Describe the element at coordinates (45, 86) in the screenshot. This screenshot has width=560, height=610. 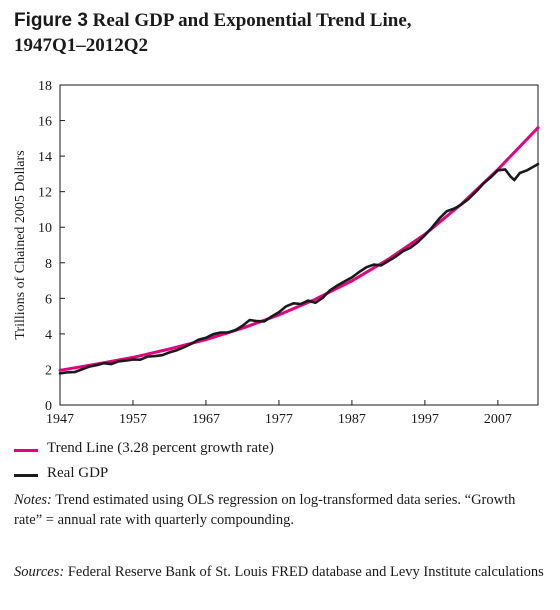
I see `y-tick-label: 18` at that location.